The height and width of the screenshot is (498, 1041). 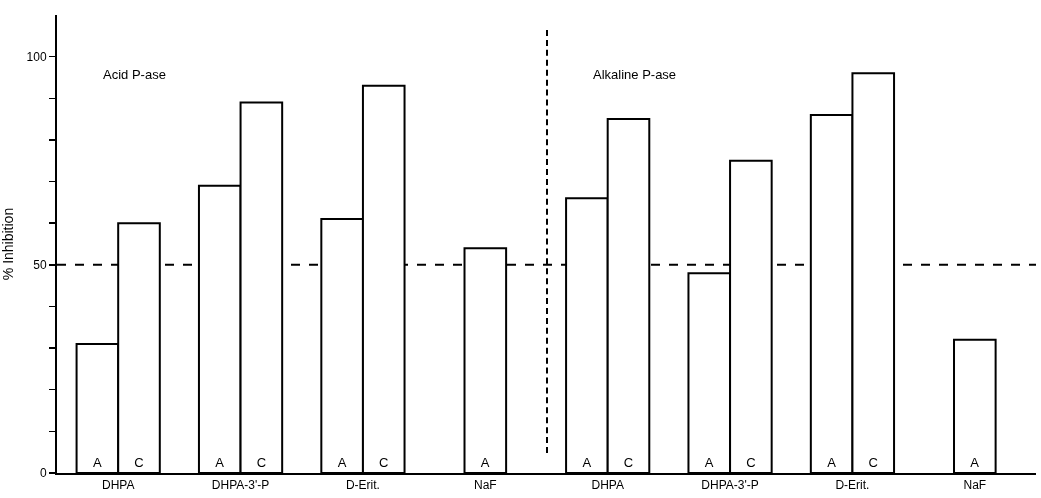 What do you see at coordinates (97, 462) in the screenshot?
I see `series-label: A` at bounding box center [97, 462].